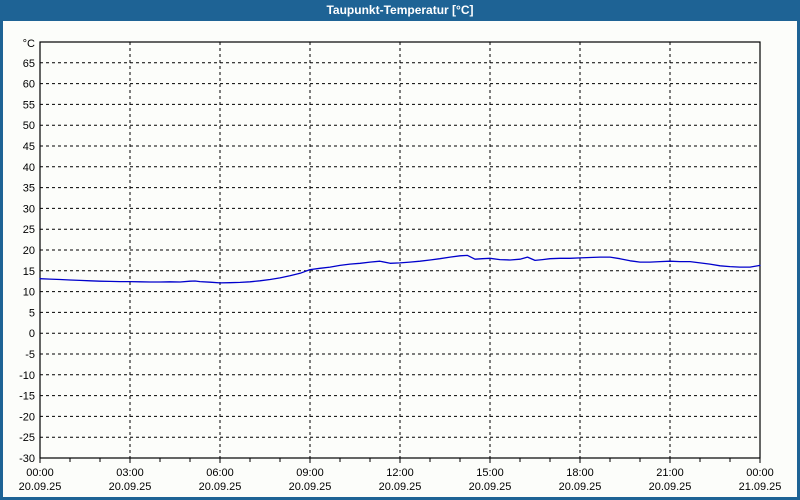  Describe the element at coordinates (130, 473) in the screenshot. I see `x-tick-time-label: 03:00` at that location.